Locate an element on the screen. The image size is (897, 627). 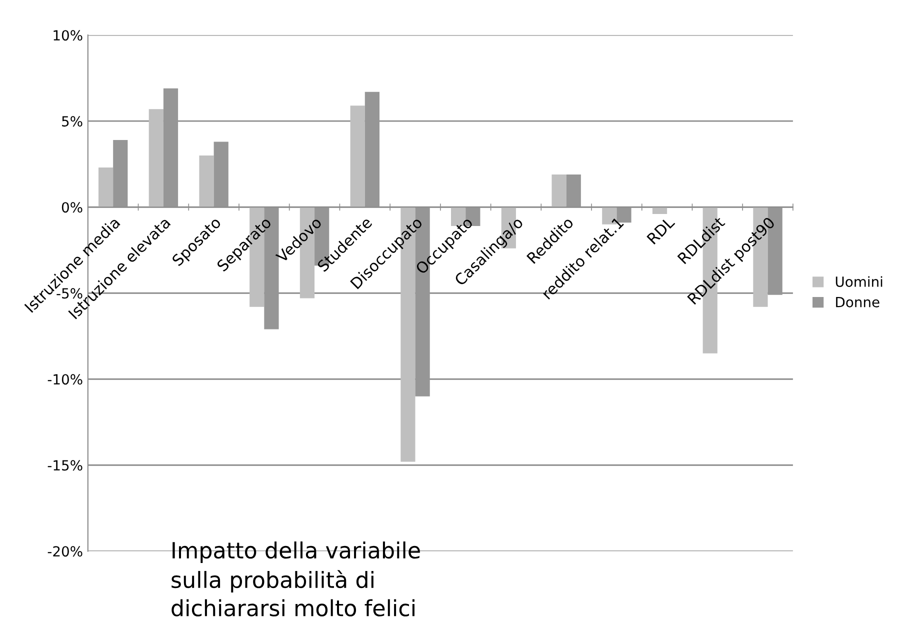
x-tick-label: RDL is located at coordinates (661, 230).